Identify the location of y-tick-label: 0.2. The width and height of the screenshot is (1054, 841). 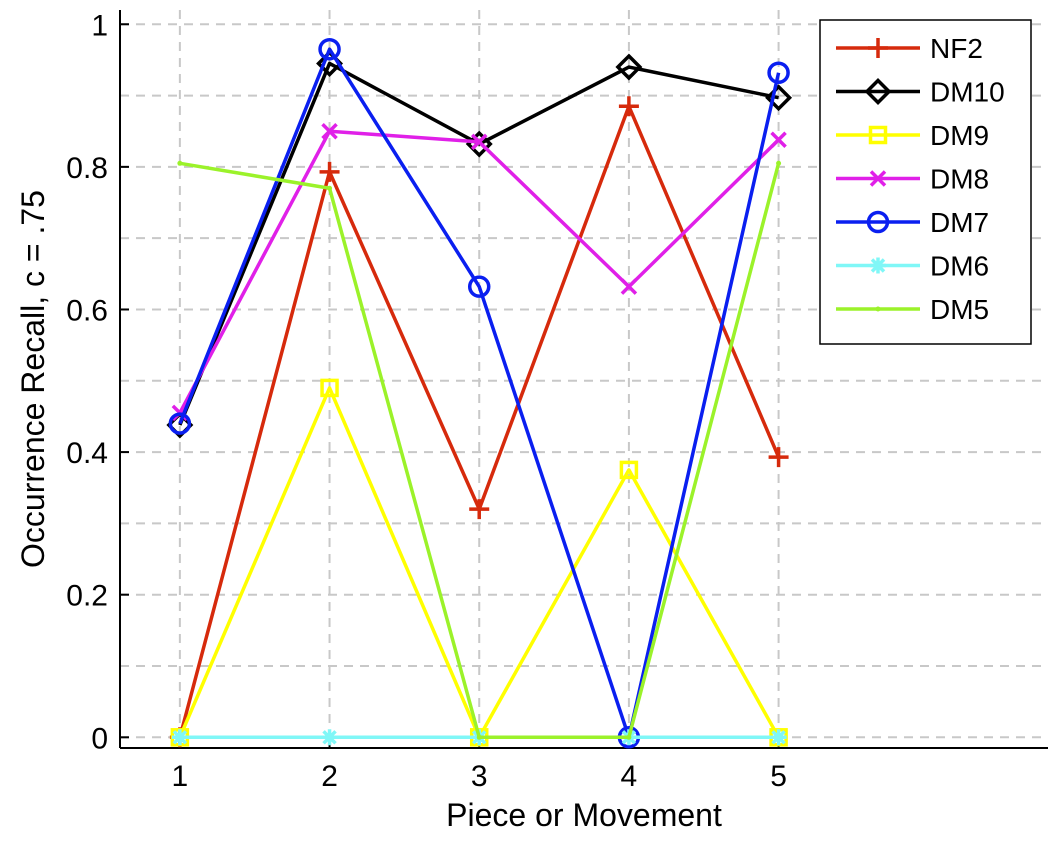
(87, 596).